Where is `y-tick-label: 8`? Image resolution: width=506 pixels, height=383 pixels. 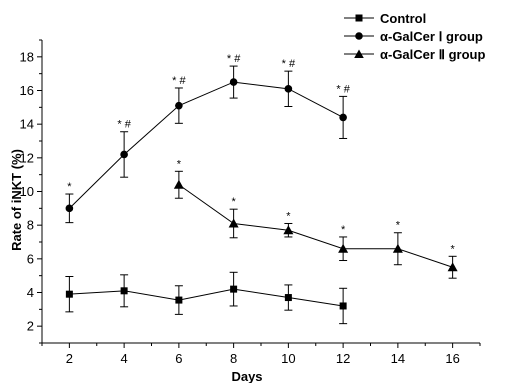 y-tick-label: 8 is located at coordinates (30, 225).